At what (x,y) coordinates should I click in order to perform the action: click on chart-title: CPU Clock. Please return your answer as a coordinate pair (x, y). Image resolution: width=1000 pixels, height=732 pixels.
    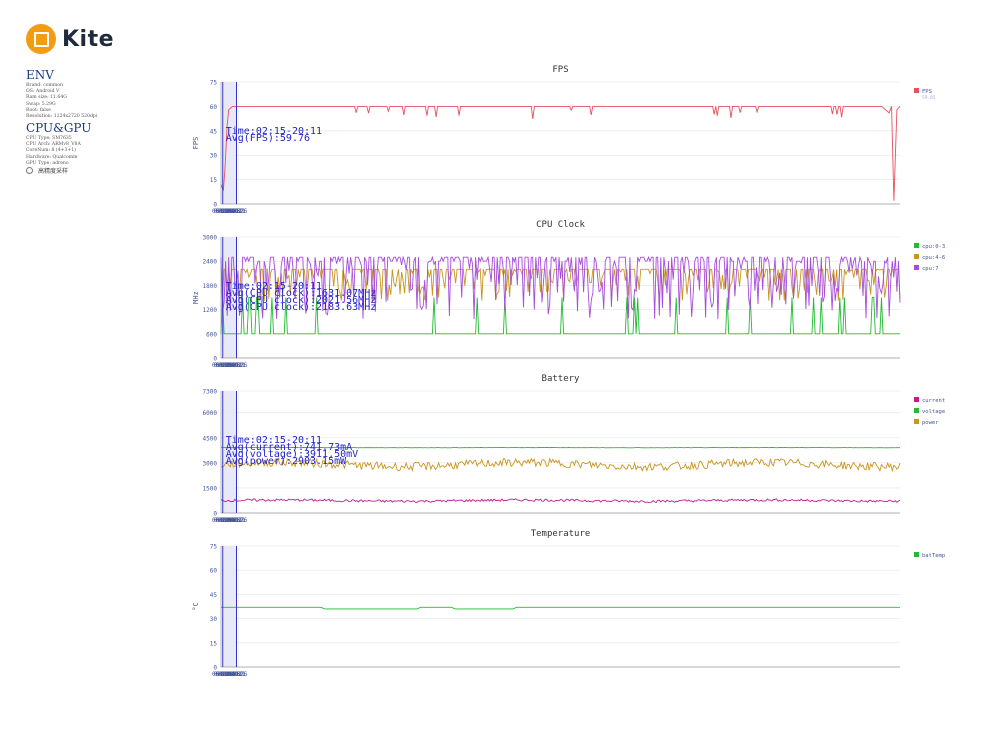
    Looking at the image, I should click on (560, 225).